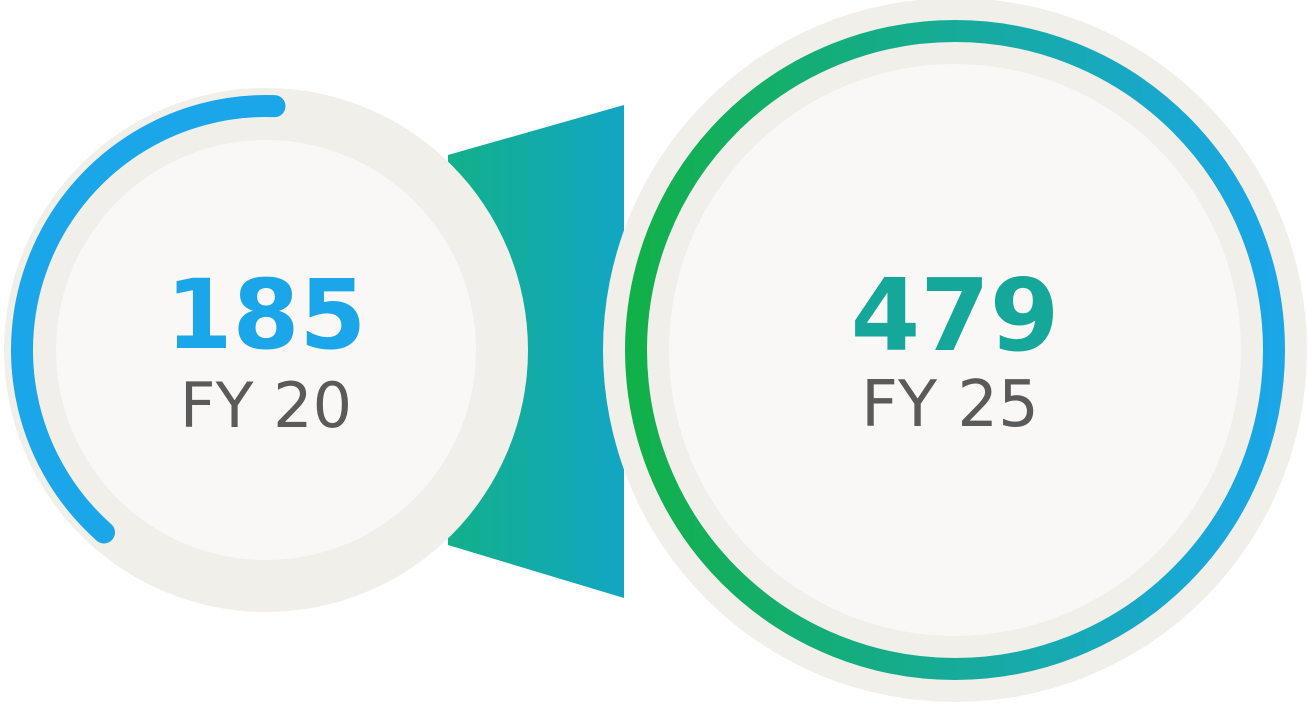 The height and width of the screenshot is (703, 1308). I want to click on fy25-value: 479, so click(955, 315).